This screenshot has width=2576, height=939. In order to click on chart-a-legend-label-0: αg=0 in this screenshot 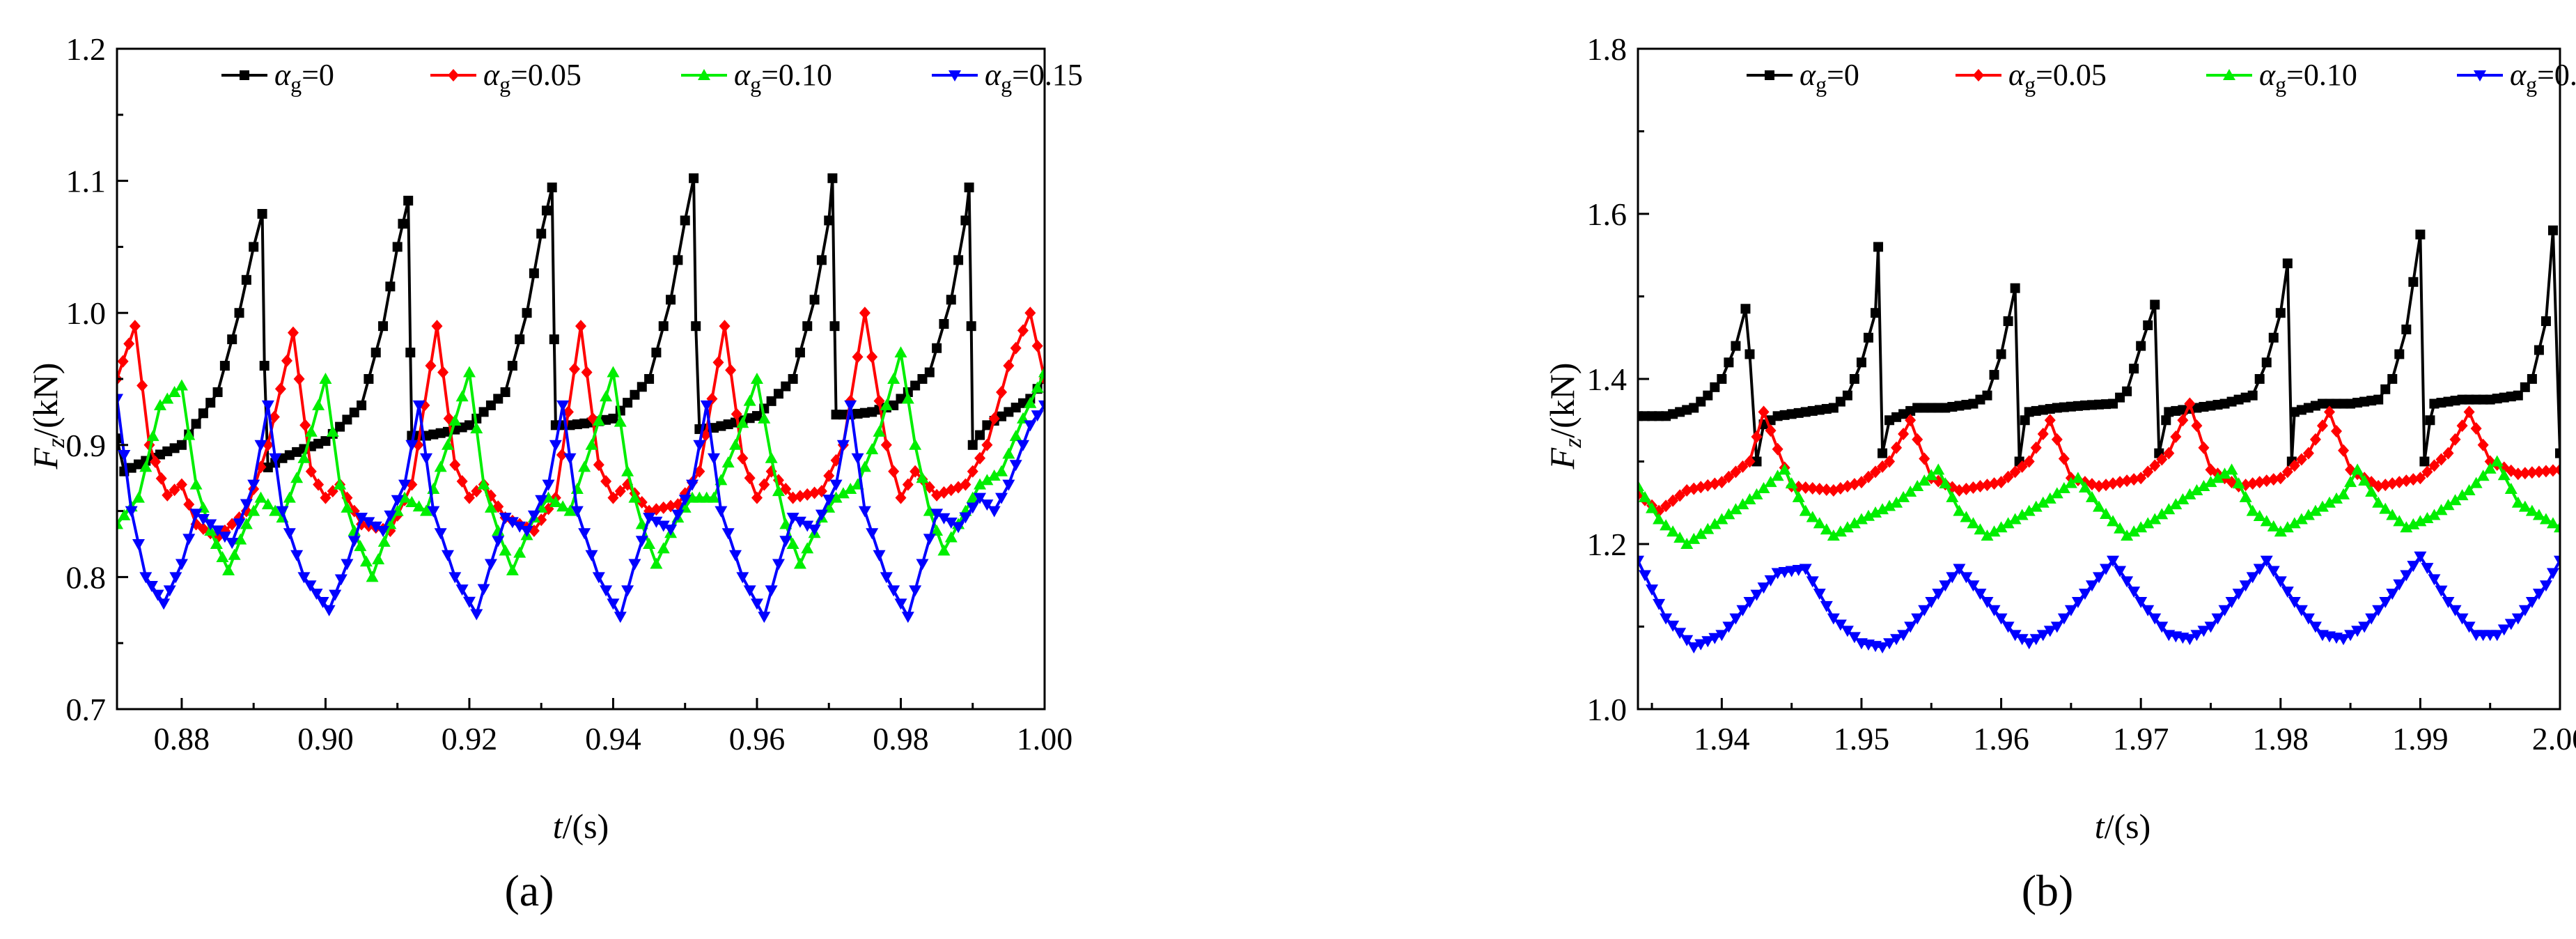, I will do `click(304, 77)`.